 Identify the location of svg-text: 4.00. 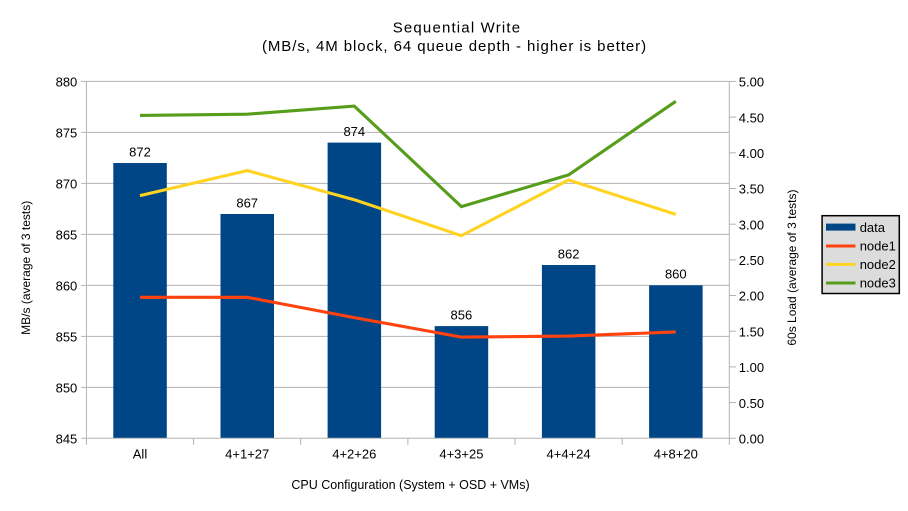
(751, 153).